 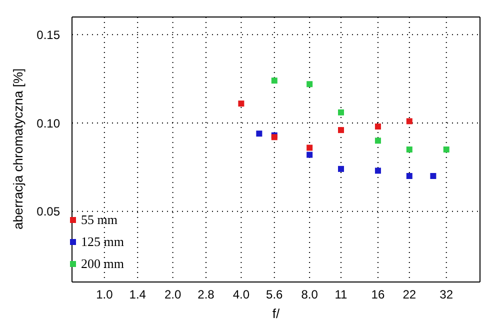 What do you see at coordinates (99, 220) in the screenshot?
I see `legend-label: 55 mm` at bounding box center [99, 220].